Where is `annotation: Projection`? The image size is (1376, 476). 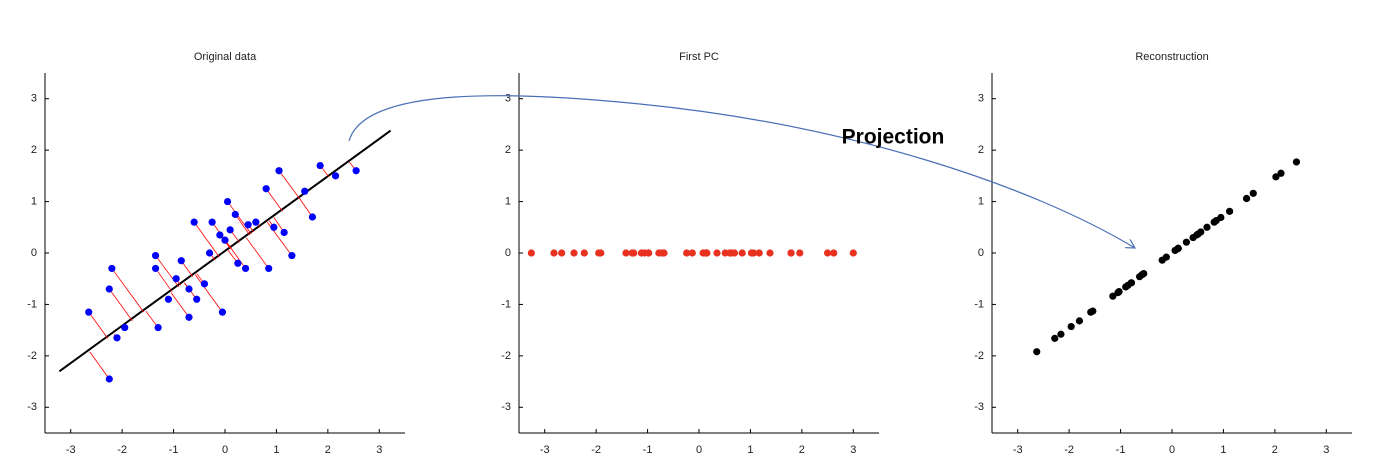
annotation: Projection is located at coordinates (893, 137).